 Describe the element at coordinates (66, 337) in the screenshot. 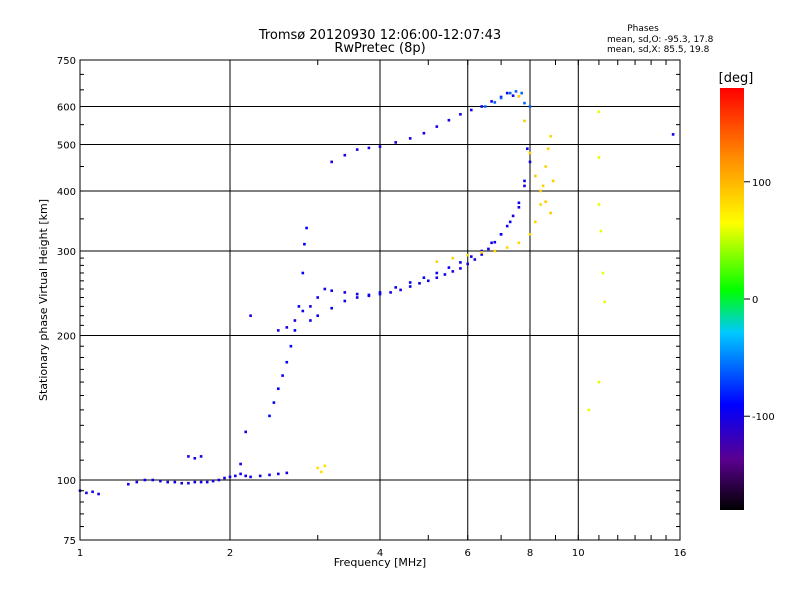

I see `y-tick-label: 200` at that location.